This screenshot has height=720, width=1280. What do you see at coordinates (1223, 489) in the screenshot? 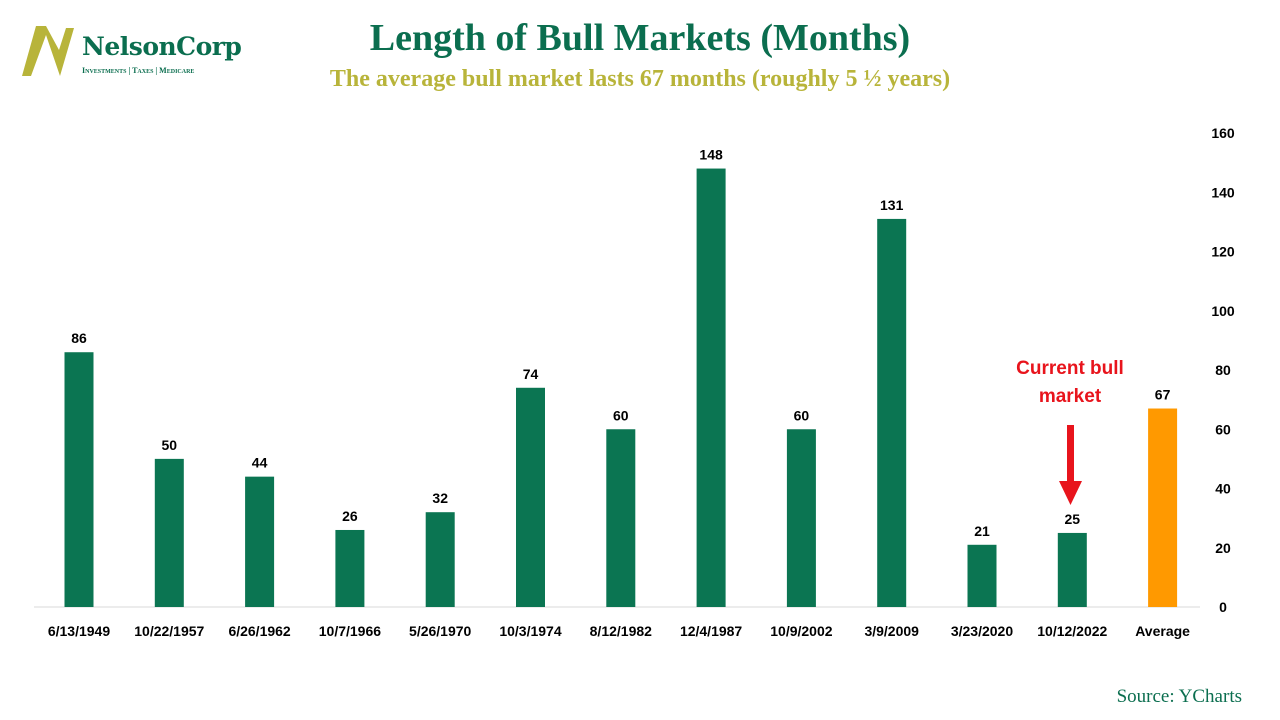
I see `y-tick-label: 40` at bounding box center [1223, 489].